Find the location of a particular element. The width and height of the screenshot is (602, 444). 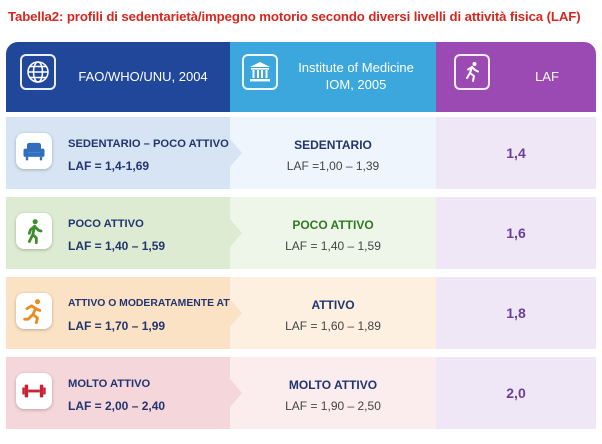

laf-value: 1,8 is located at coordinates (516, 313).